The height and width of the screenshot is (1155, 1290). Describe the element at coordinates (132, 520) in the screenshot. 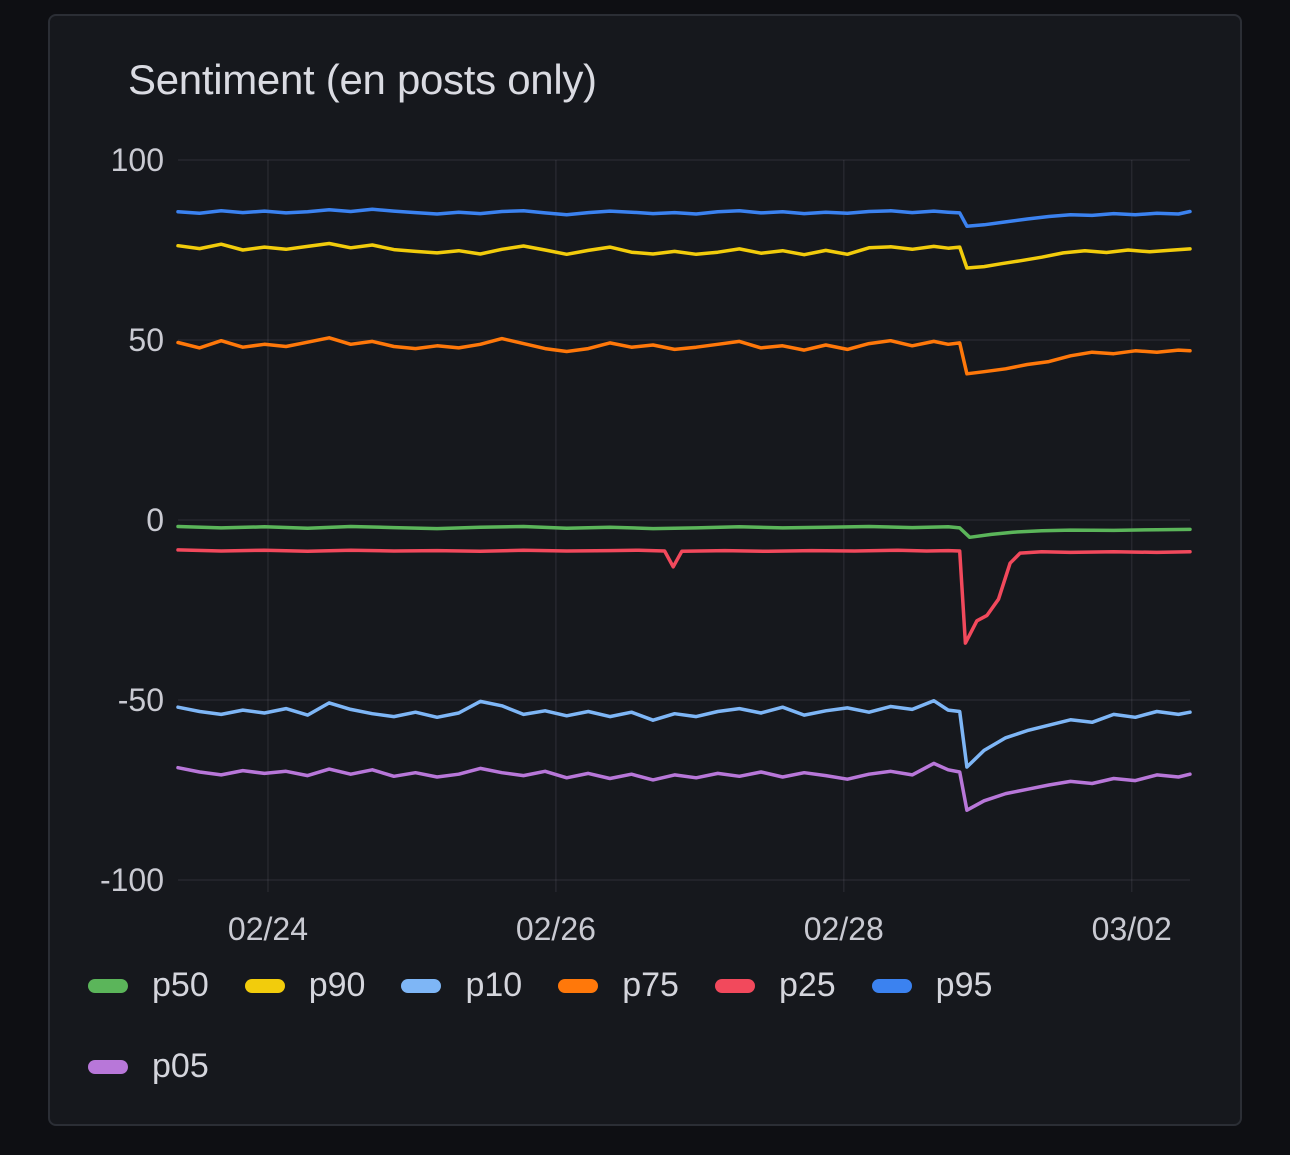

I see `y-axis-tick-labels: 100 50 0 -50 -100` at that location.